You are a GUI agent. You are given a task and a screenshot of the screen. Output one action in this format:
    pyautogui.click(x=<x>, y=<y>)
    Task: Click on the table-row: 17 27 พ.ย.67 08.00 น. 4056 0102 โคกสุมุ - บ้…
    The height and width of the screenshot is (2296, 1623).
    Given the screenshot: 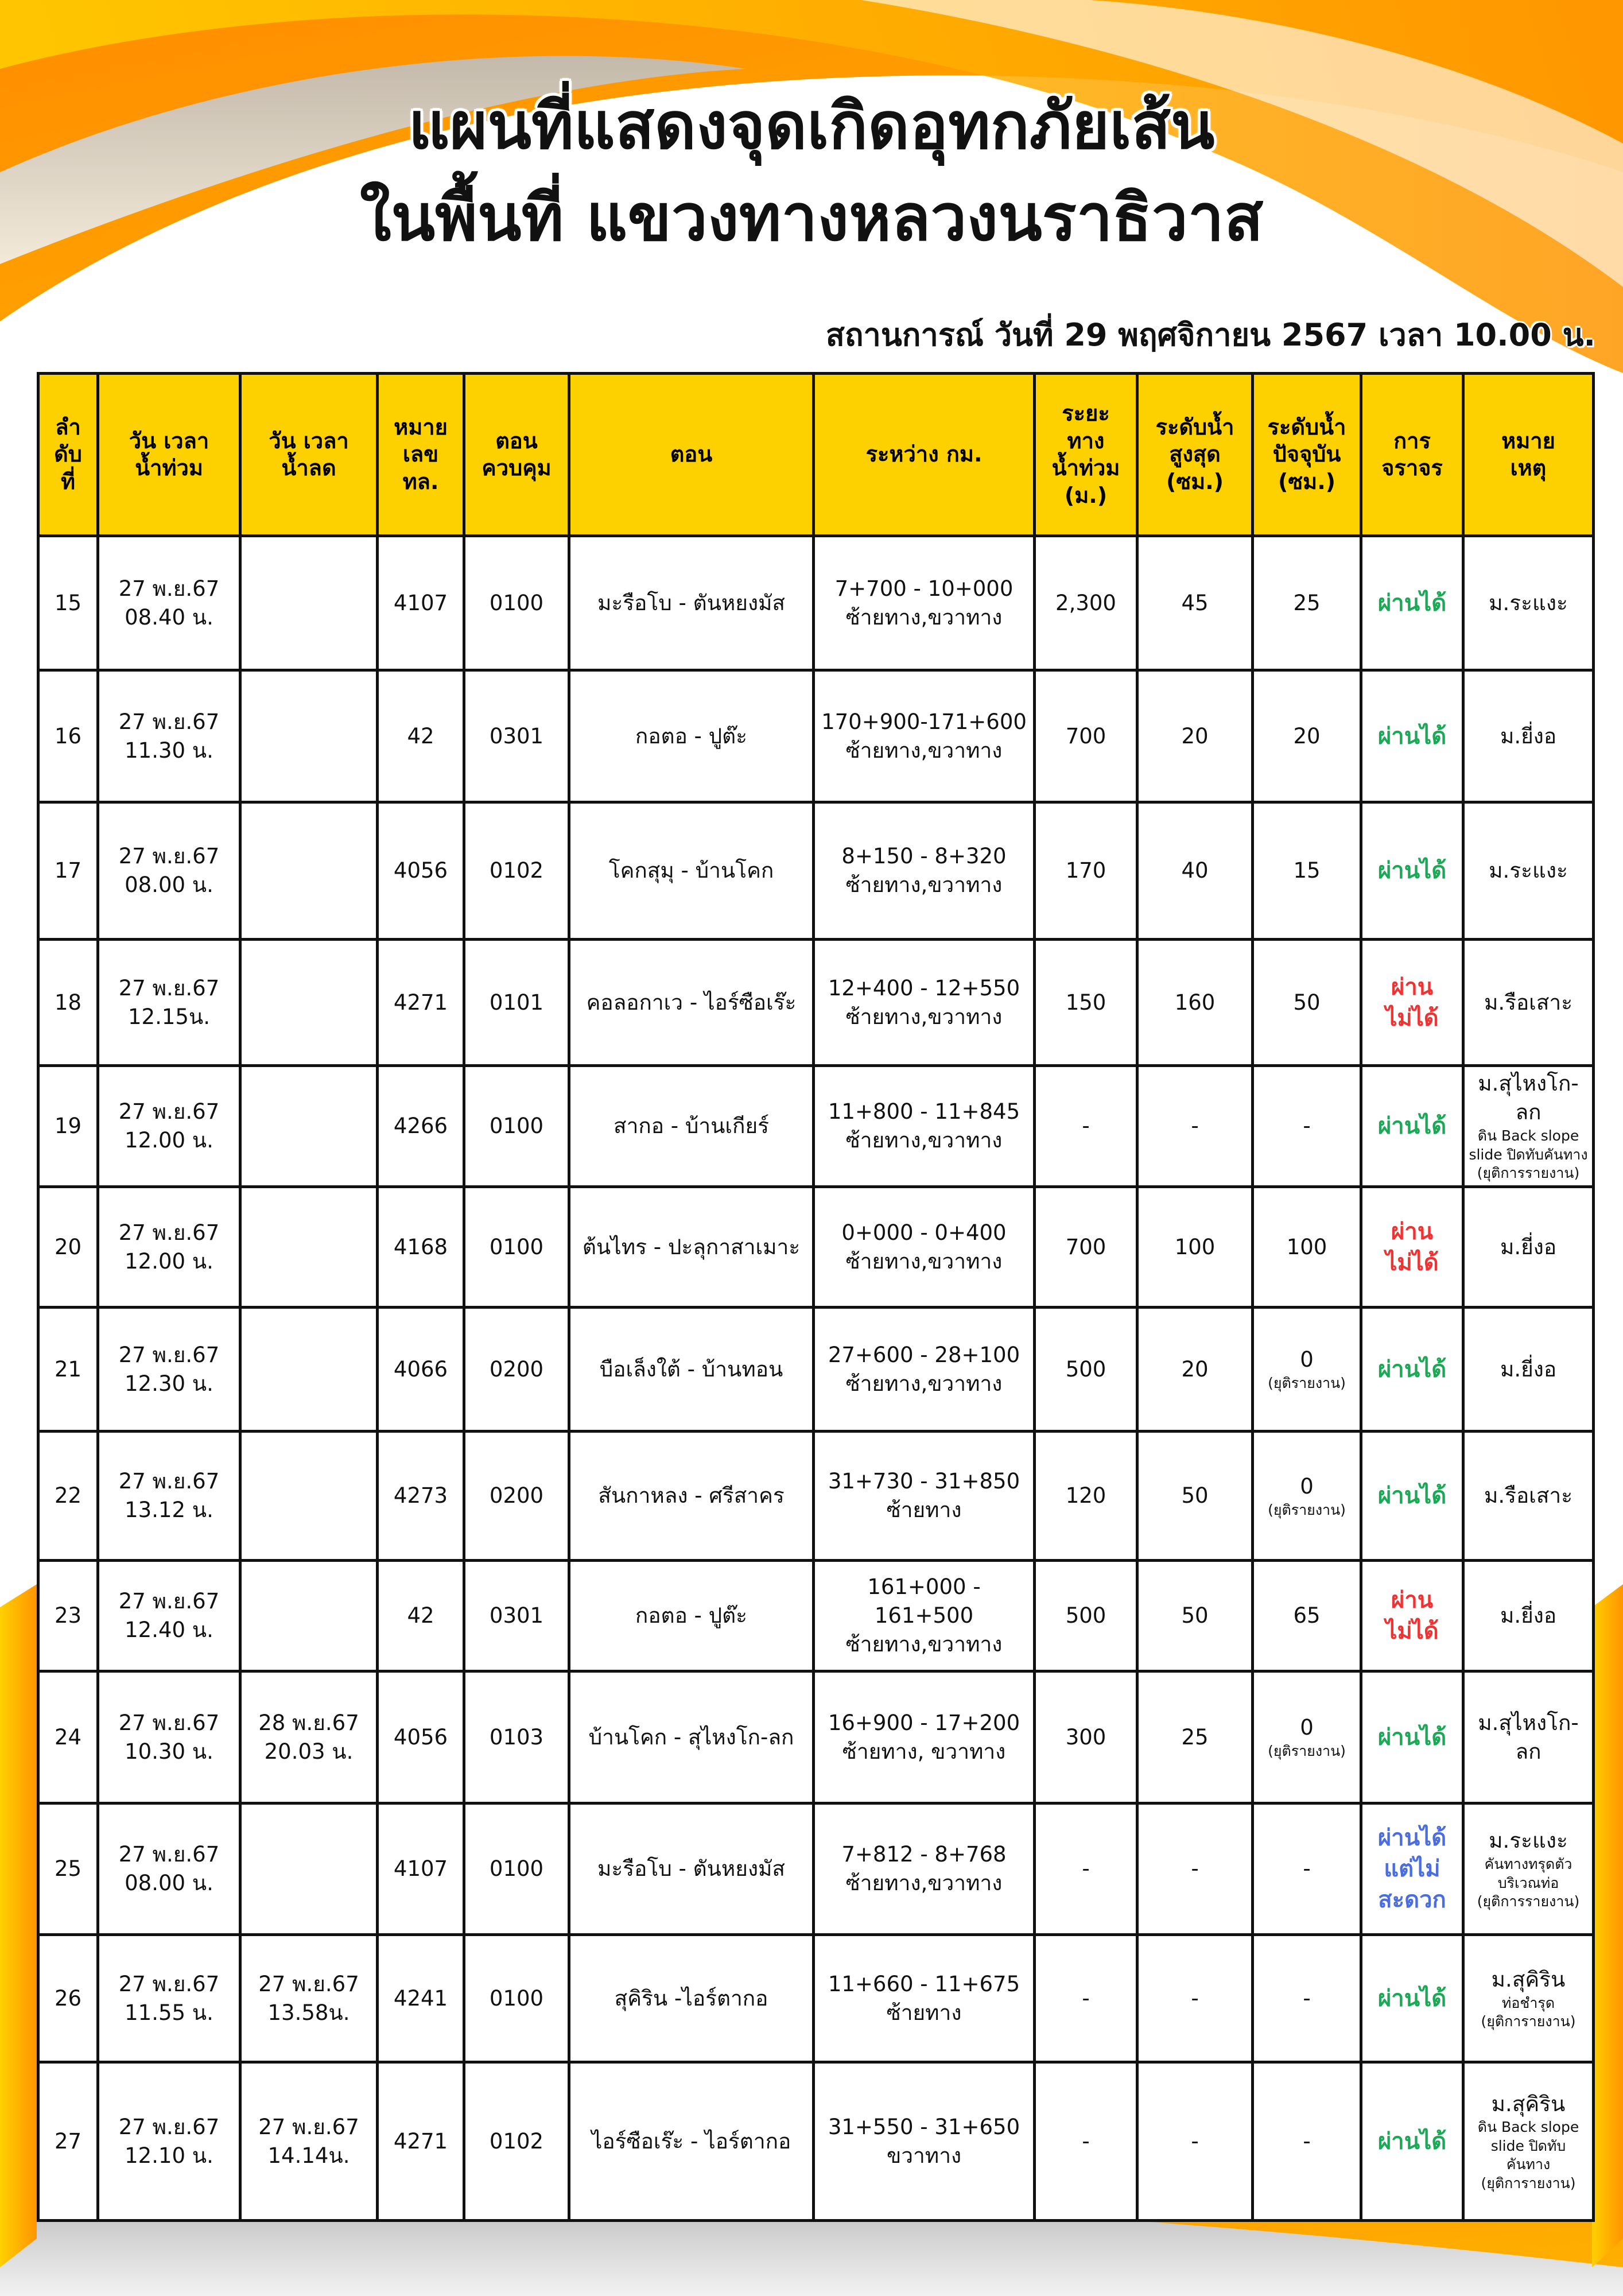 What is the action you would take?
    pyautogui.click(x=816, y=871)
    